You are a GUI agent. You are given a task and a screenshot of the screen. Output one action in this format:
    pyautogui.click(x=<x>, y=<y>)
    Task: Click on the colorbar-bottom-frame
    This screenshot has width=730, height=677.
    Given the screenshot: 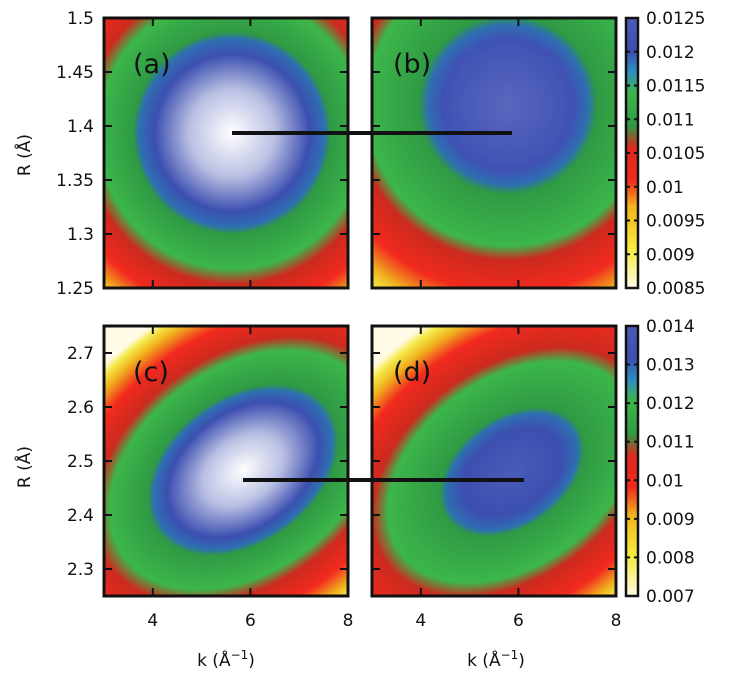 What is the action you would take?
    pyautogui.click(x=632, y=461)
    